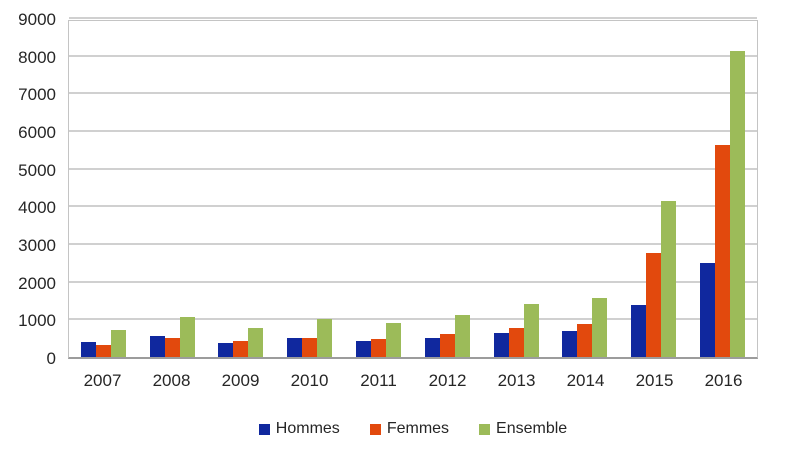  I want to click on y-tick-label-1000: 1000, so click(37, 321).